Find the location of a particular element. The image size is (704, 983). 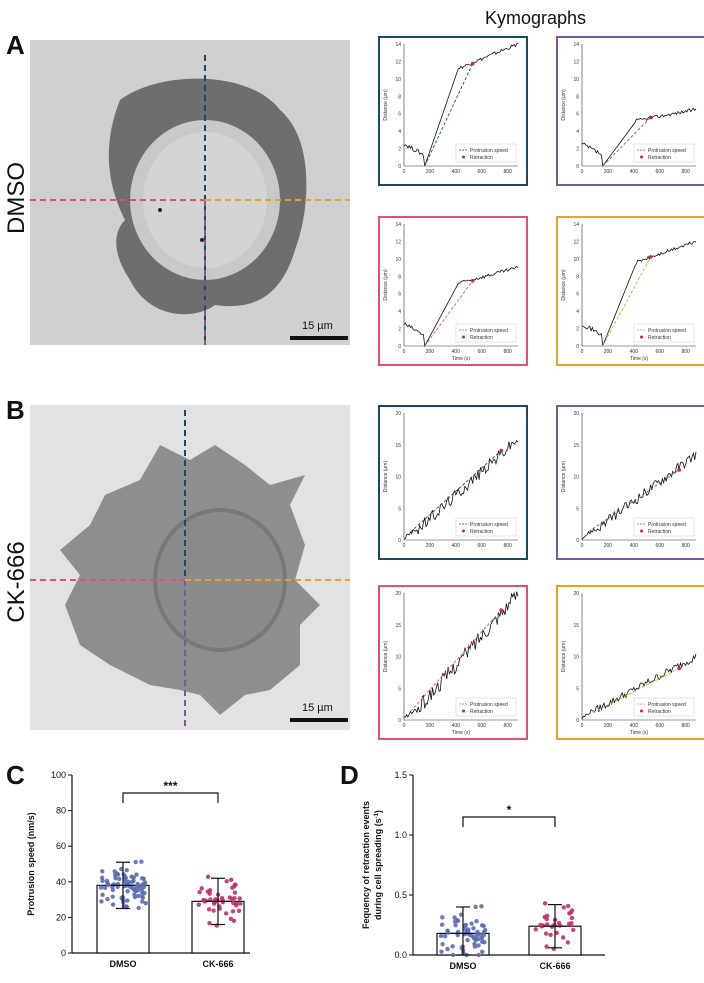

y-tick-label: 100 is located at coordinates (58, 775).